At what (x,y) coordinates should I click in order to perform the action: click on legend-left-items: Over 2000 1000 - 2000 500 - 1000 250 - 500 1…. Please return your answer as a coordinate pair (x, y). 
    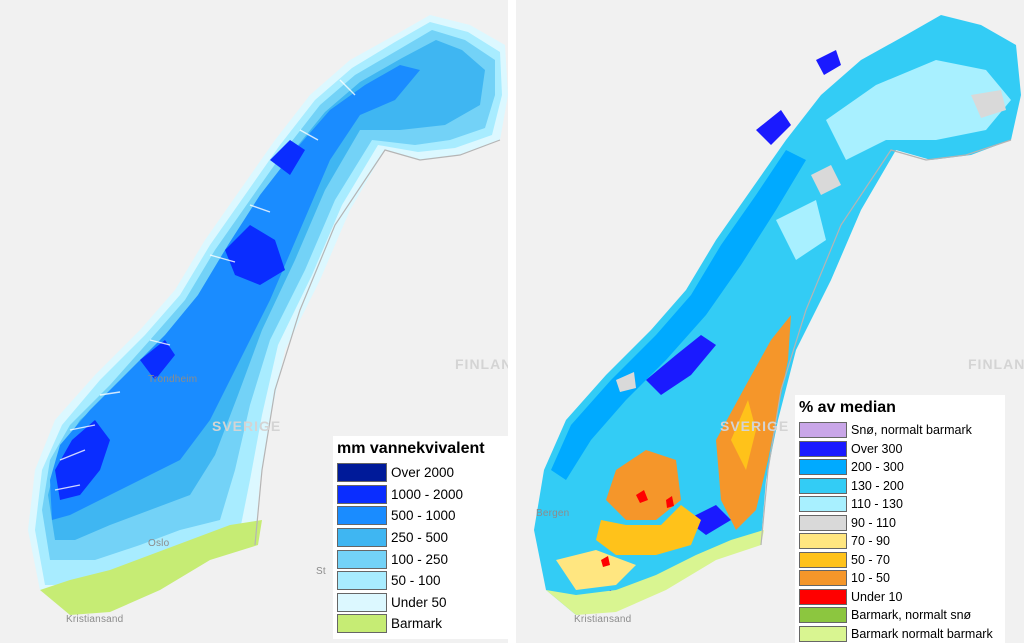
    Looking at the image, I should click on (422, 548).